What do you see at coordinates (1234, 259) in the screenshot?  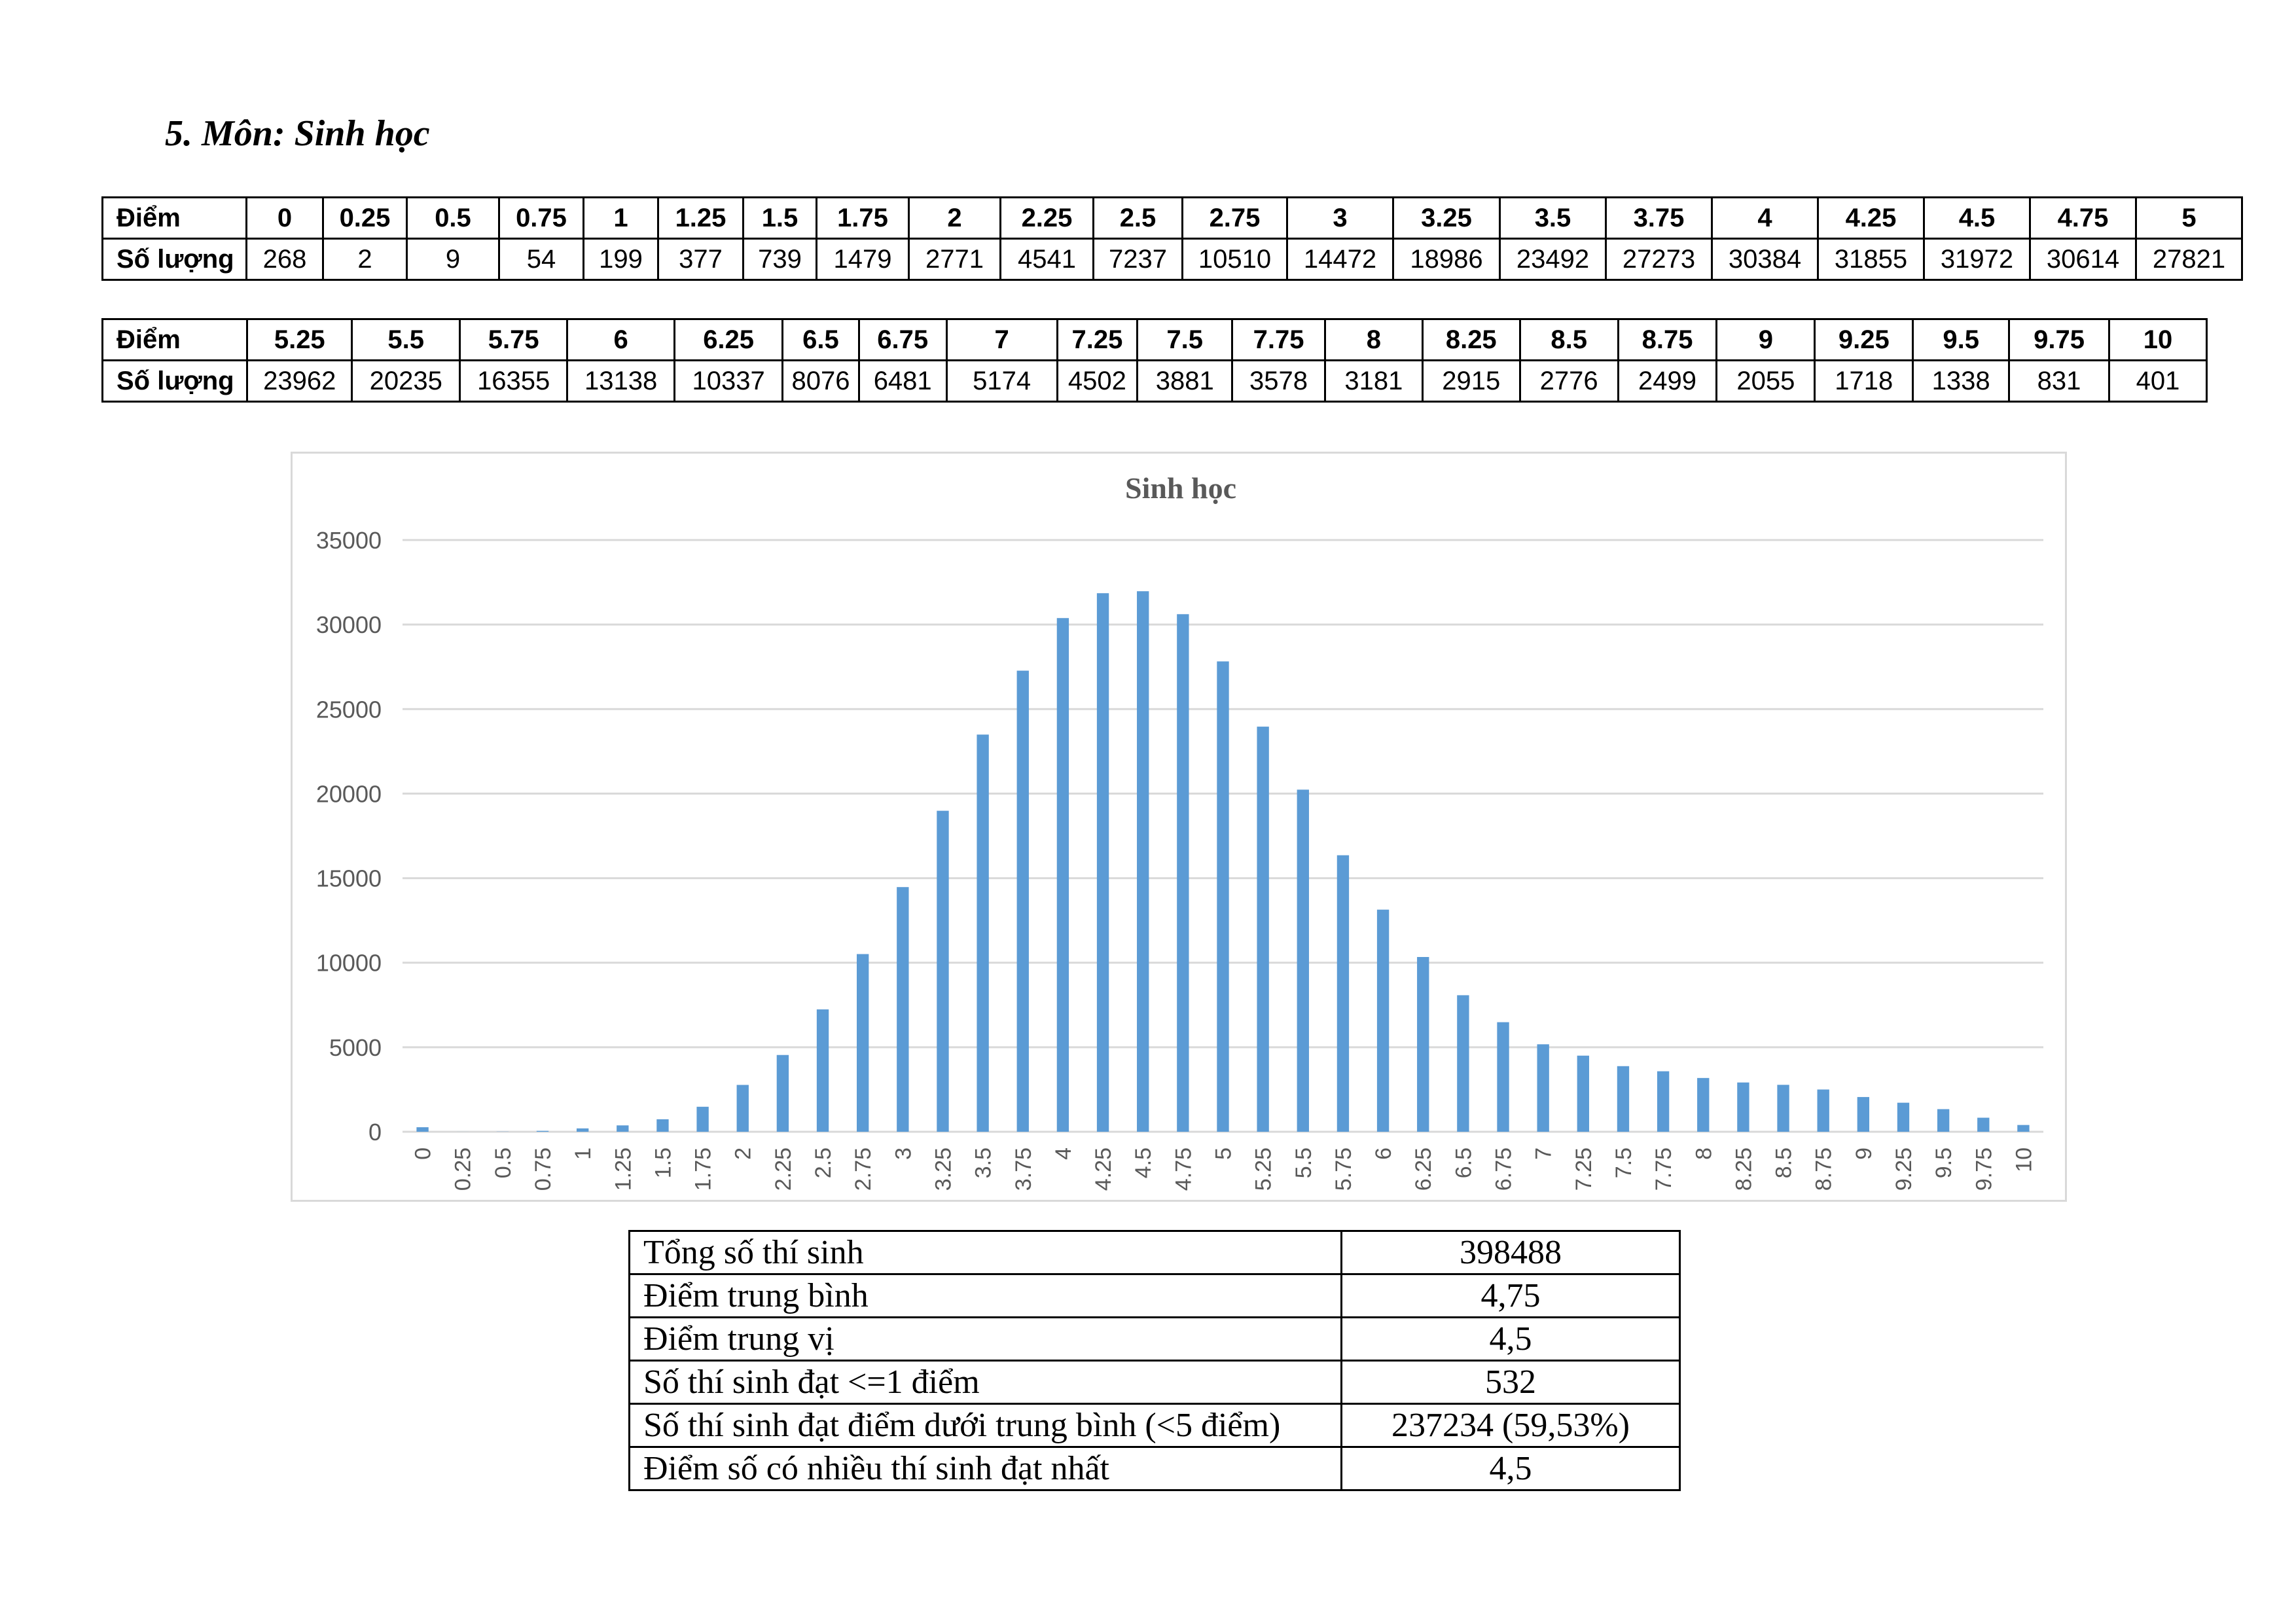 I see `count-cell: 10510` at bounding box center [1234, 259].